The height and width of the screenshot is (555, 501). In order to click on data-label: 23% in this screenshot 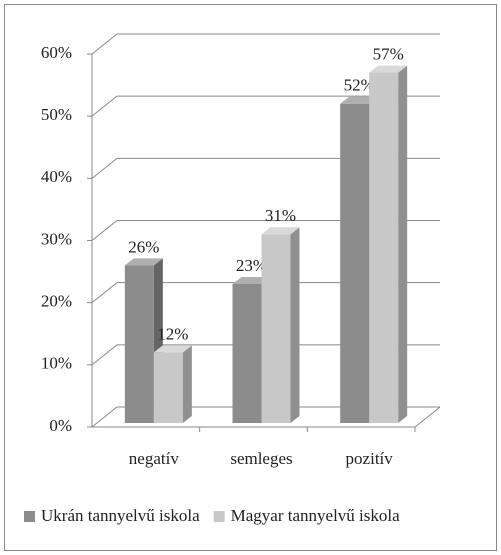, I will do `click(251, 265)`.